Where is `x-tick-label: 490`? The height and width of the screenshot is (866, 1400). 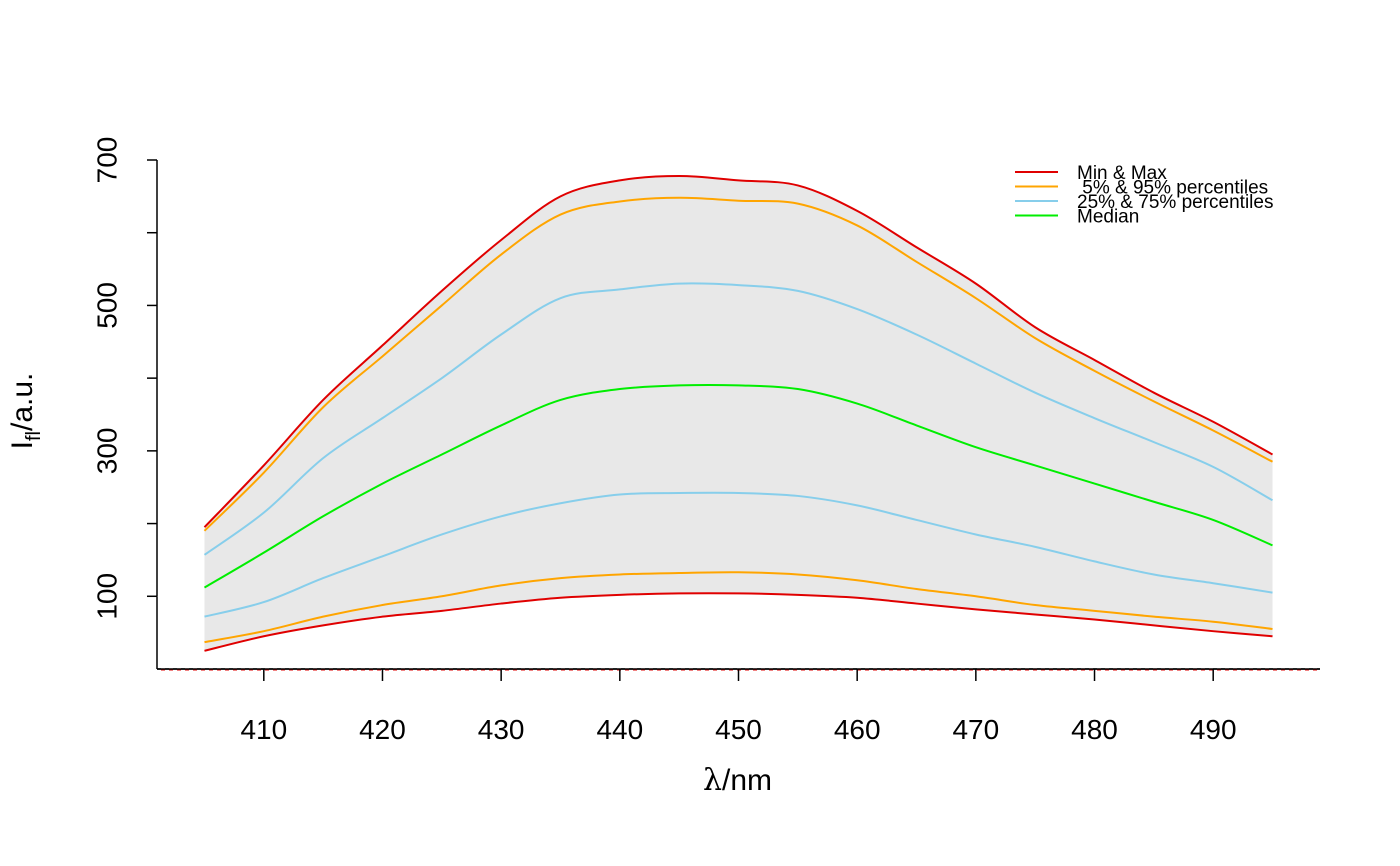 x-tick-label: 490 is located at coordinates (1213, 729).